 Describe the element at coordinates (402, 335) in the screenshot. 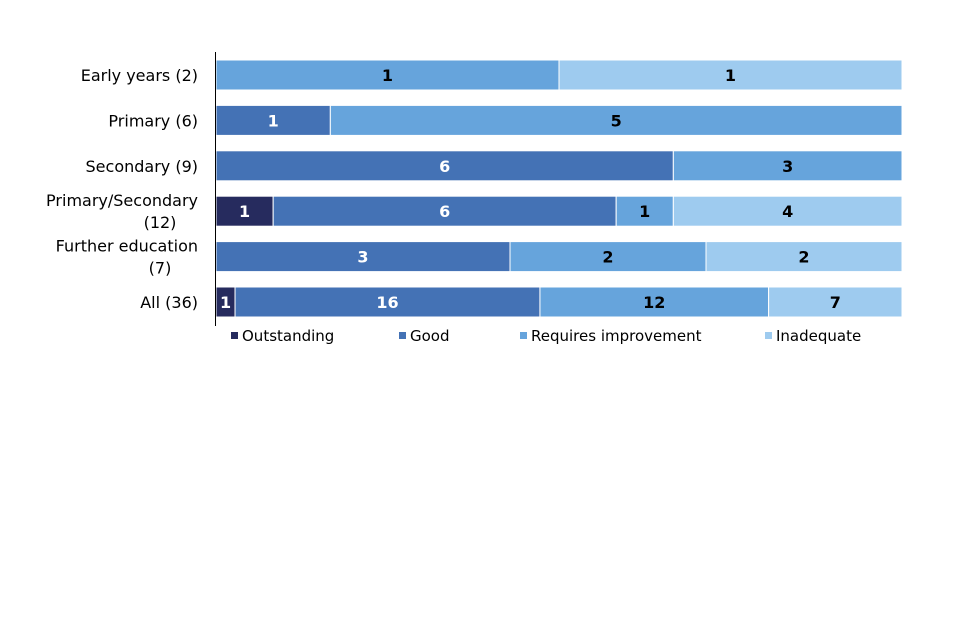

I see `legend-swatch-good` at that location.